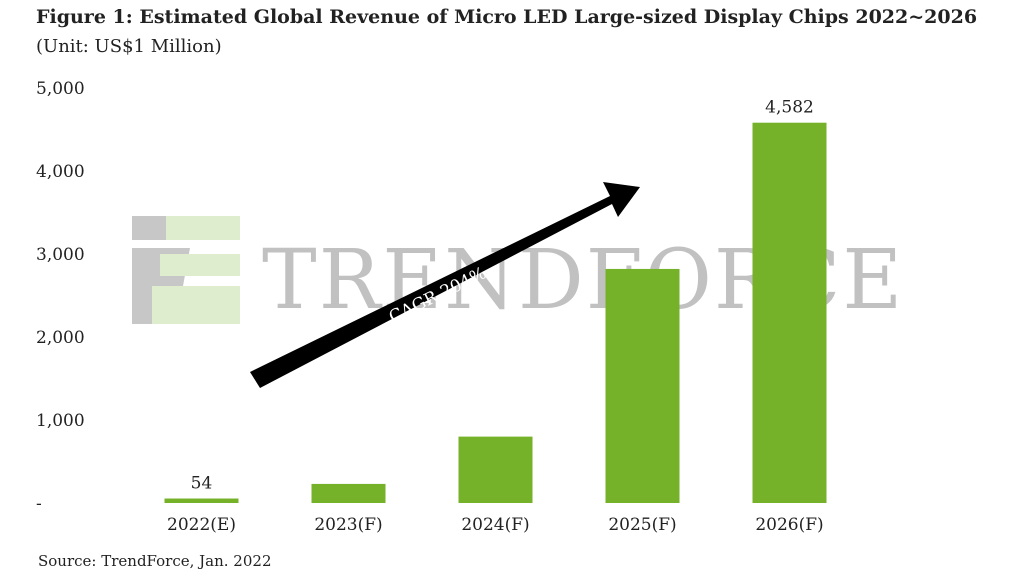 This screenshot has width=1024, height=579. I want to click on x-tick-label: 2025(F), so click(642, 525).